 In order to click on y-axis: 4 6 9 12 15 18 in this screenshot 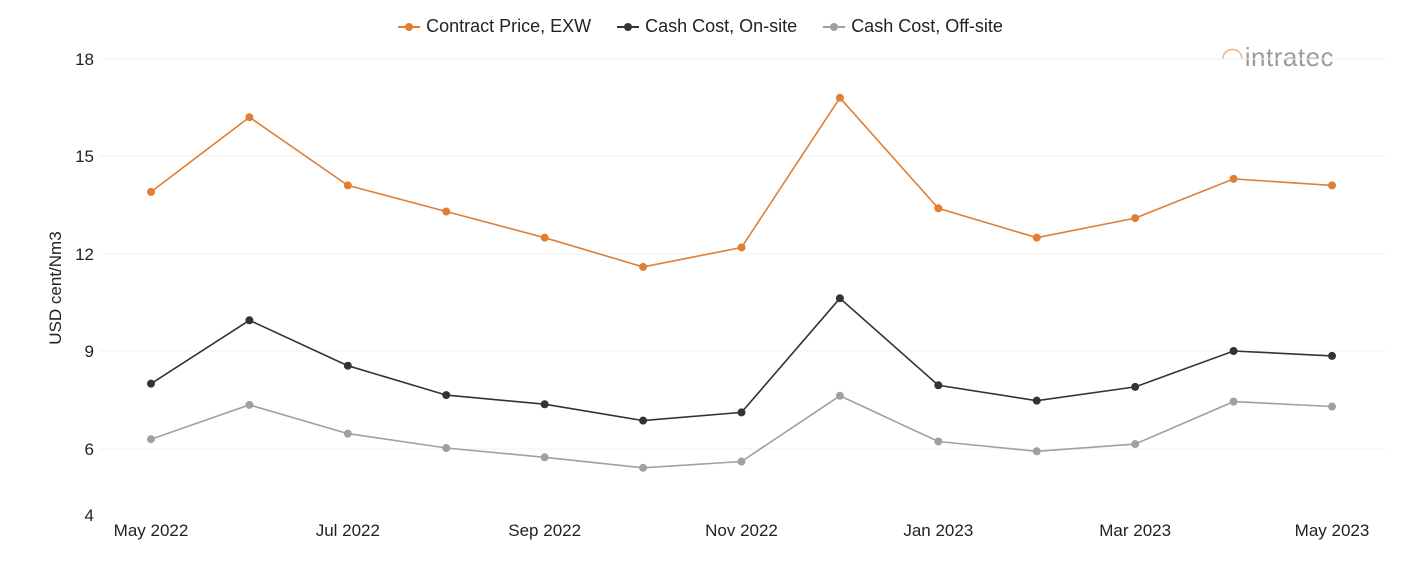, I will do `click(84, 287)`.